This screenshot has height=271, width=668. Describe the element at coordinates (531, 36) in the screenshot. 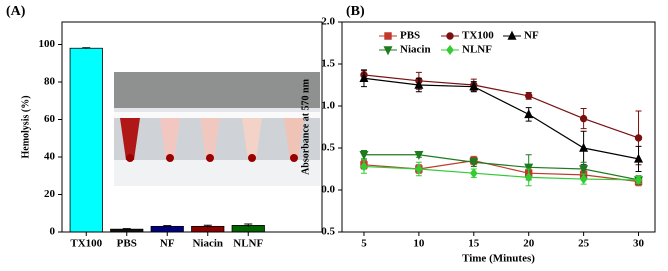

I see `legend-label: NF` at that location.